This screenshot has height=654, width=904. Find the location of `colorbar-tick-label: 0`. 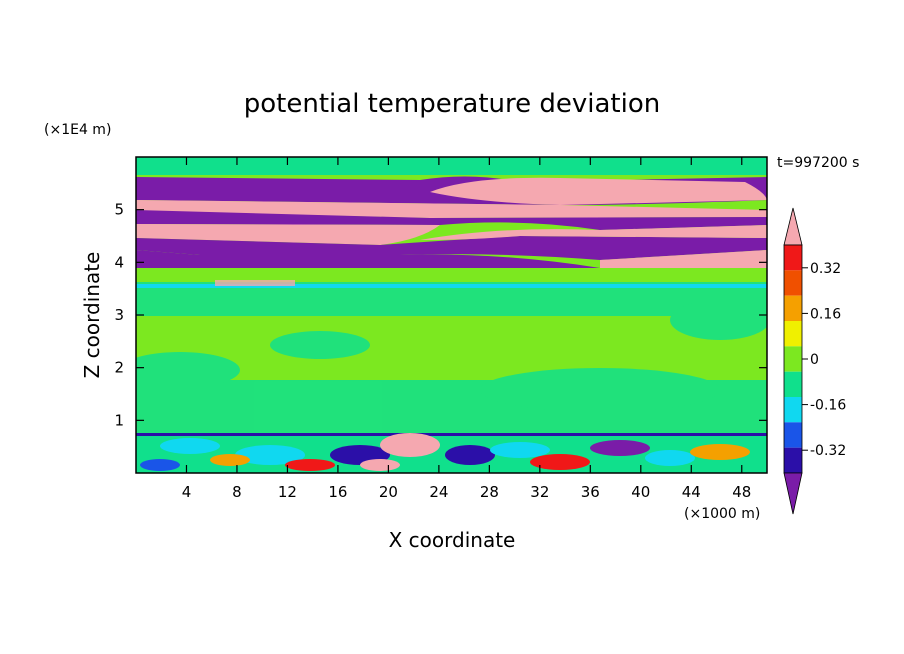

colorbar-tick-label: 0 is located at coordinates (814, 360).